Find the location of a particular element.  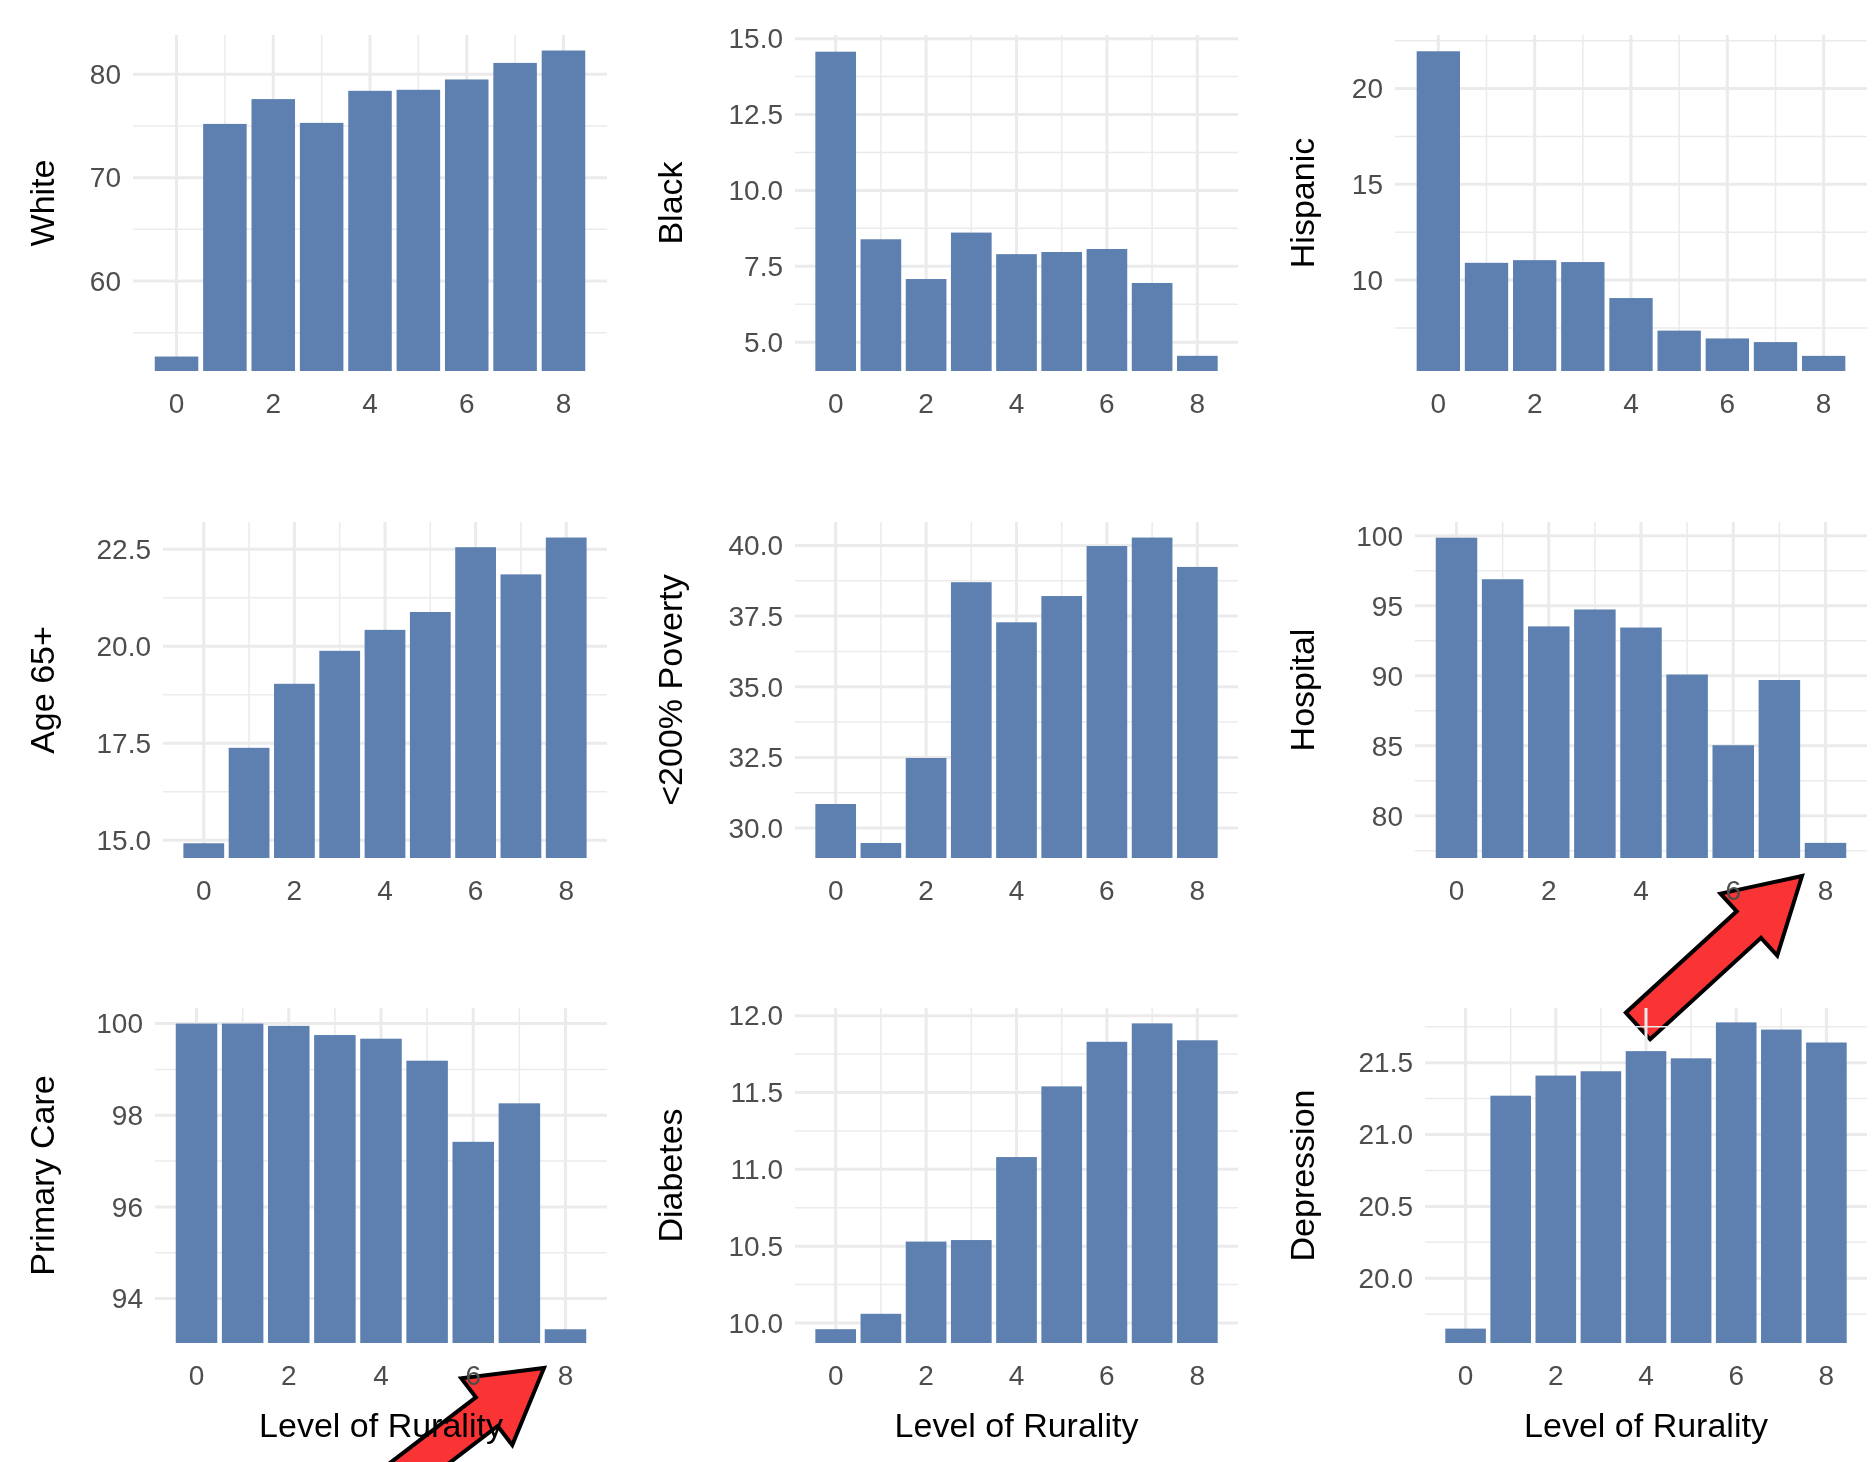

y-axis-title: Depression is located at coordinates (1301, 1175).